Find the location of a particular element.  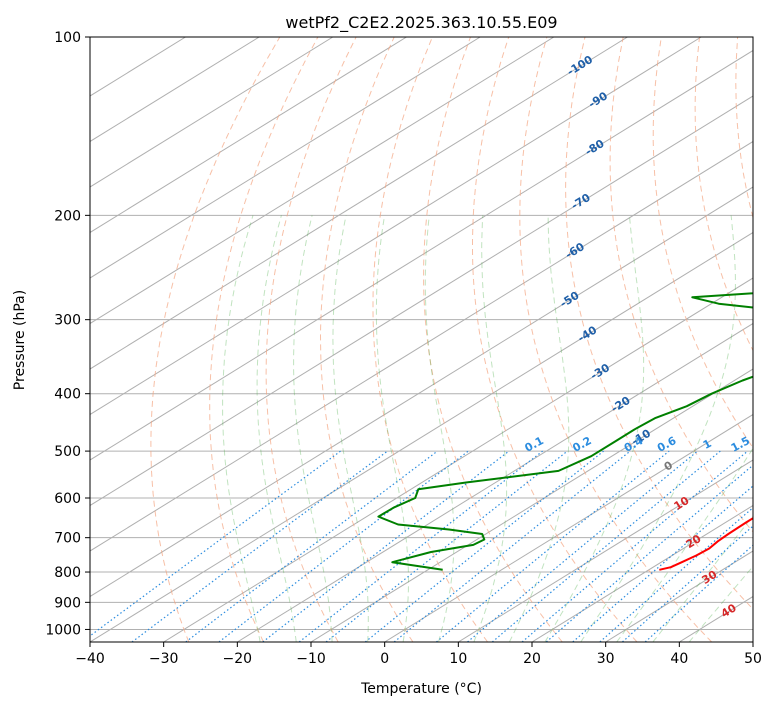

x-tick-label: 40 is located at coordinates (679, 659).